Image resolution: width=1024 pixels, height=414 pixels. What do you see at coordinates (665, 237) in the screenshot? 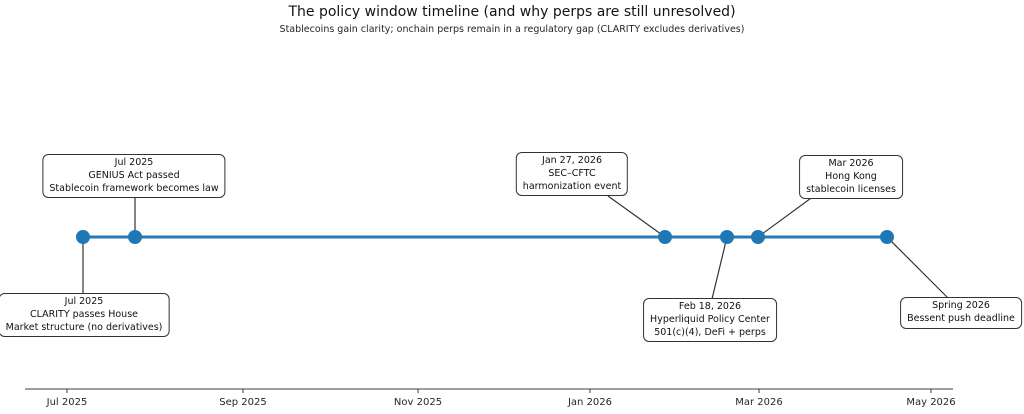
I see `timeline-event-dot-sec-cftc-harmonization` at bounding box center [665, 237].